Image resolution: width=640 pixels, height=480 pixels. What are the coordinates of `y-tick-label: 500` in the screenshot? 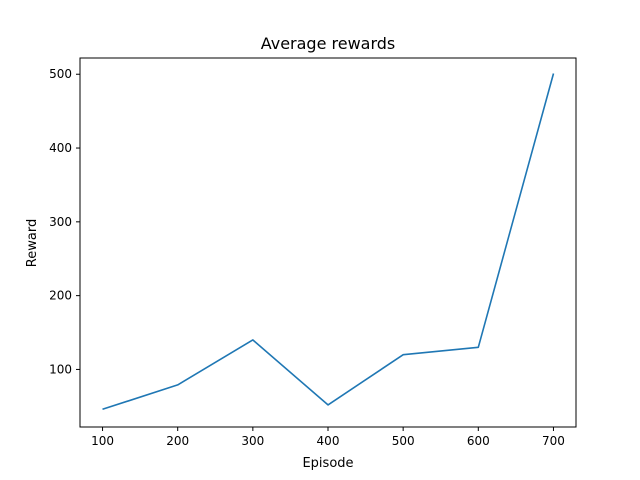 It's located at (60, 74).